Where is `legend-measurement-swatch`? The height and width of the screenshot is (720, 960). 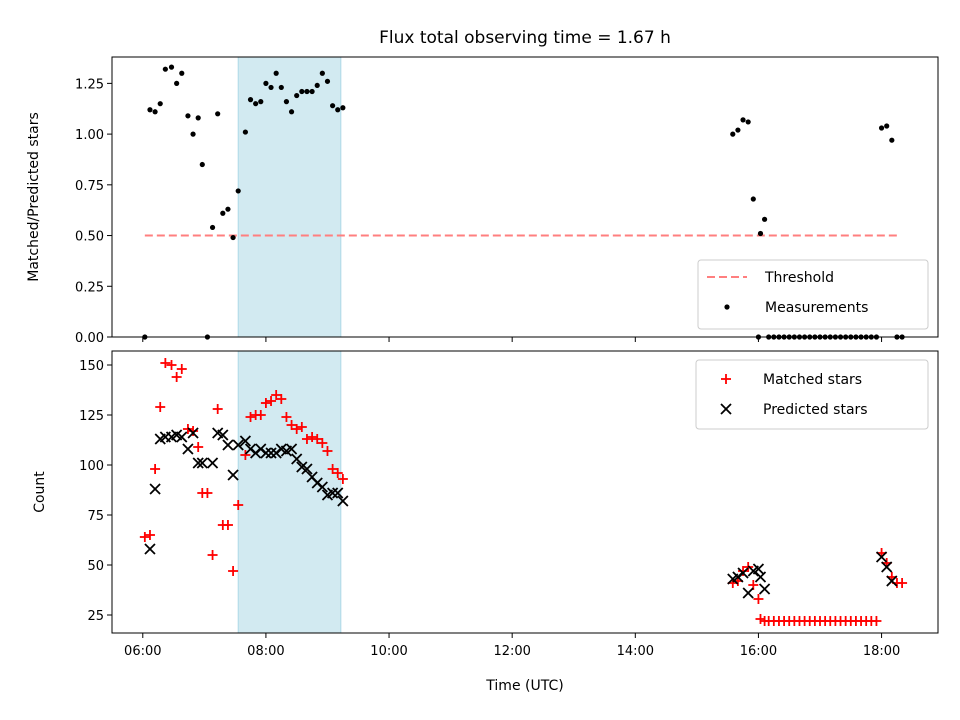 legend-measurement-swatch is located at coordinates (727, 307).